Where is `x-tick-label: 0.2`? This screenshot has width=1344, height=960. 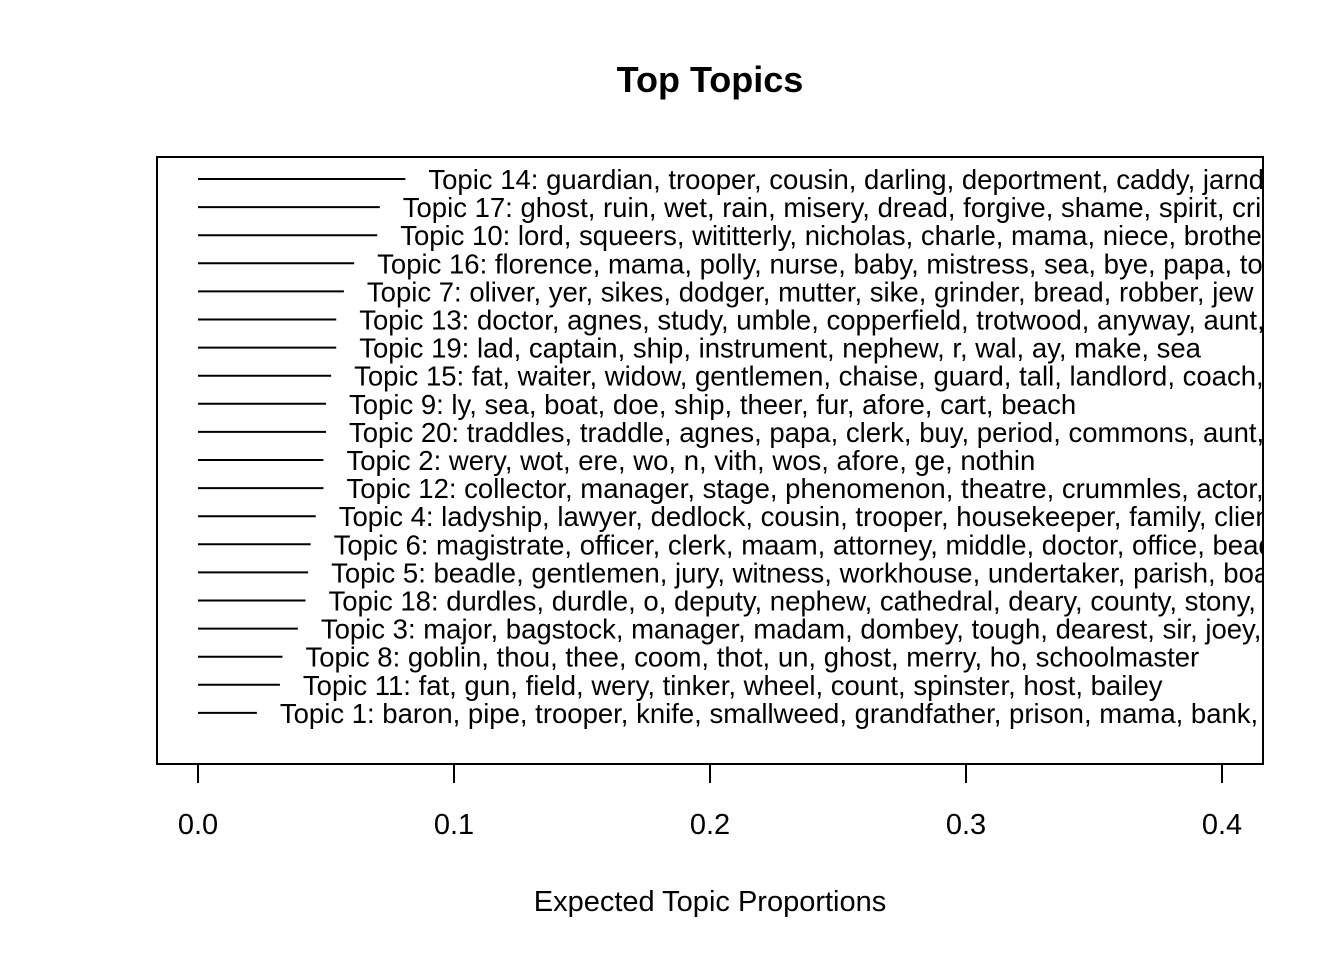
x-tick-label: 0.2 is located at coordinates (710, 825).